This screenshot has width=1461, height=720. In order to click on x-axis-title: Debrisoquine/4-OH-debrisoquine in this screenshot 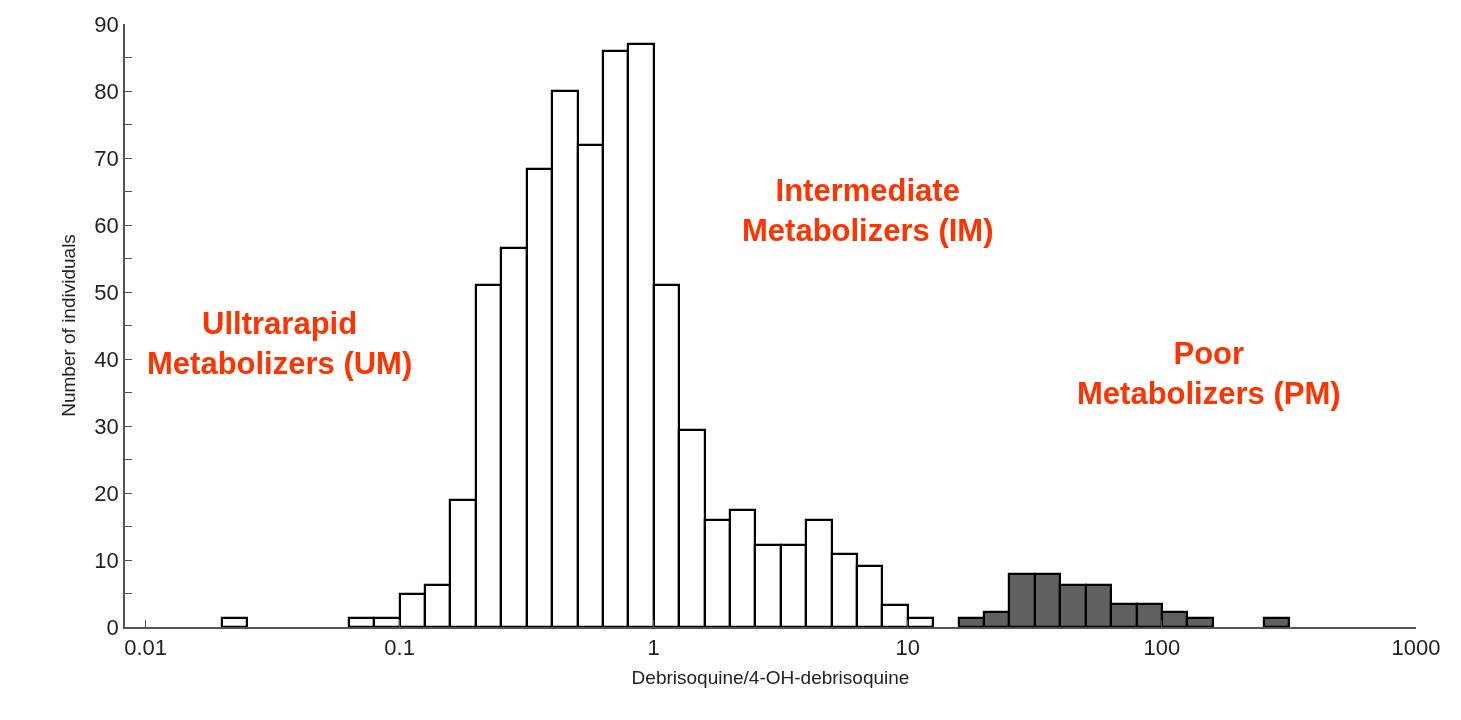, I will do `click(770, 678)`.